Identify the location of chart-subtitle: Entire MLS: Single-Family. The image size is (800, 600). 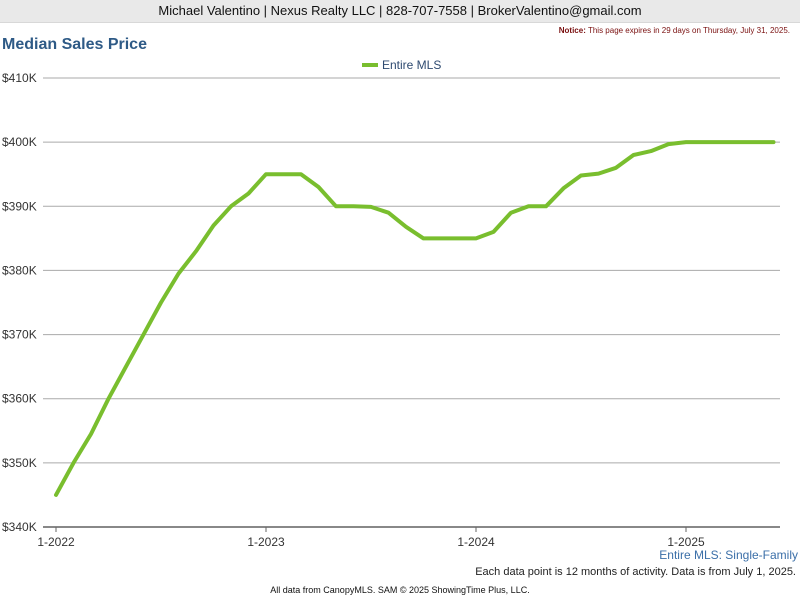
(728, 555).